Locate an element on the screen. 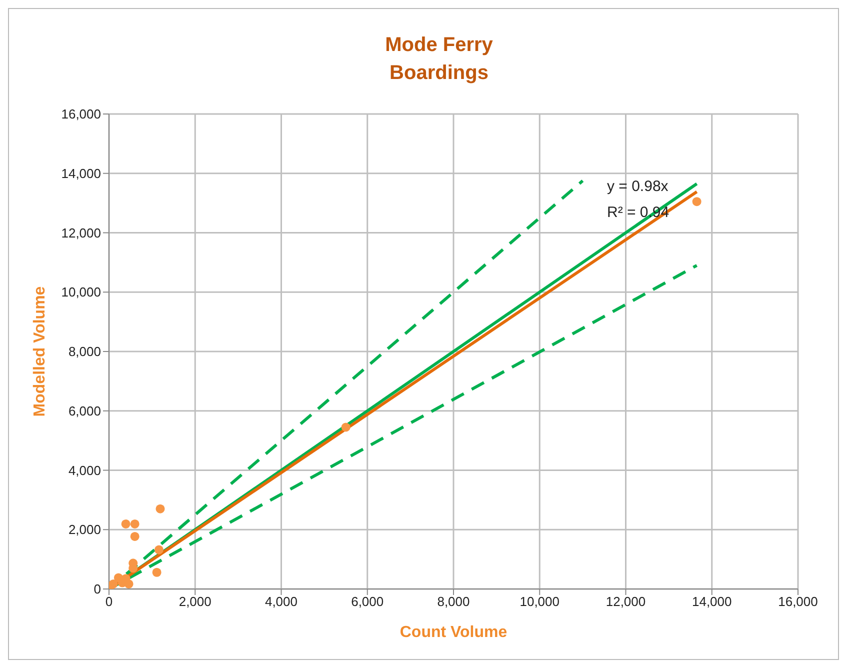  x-tick-label: 12,000 is located at coordinates (626, 602).